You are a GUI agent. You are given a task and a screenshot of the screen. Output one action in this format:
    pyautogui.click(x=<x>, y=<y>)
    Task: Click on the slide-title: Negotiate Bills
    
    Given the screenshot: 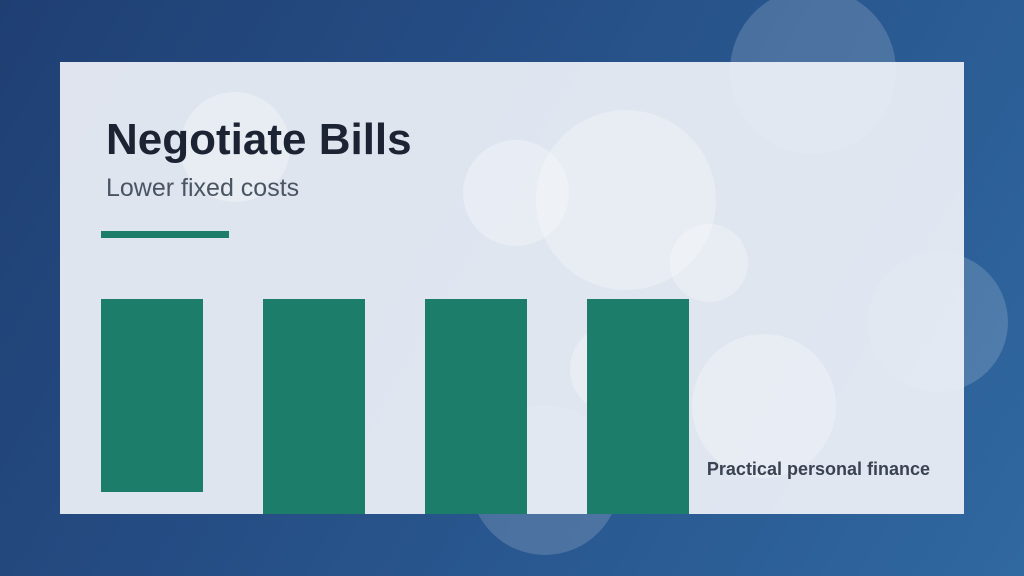 What is the action you would take?
    pyautogui.click(x=259, y=139)
    